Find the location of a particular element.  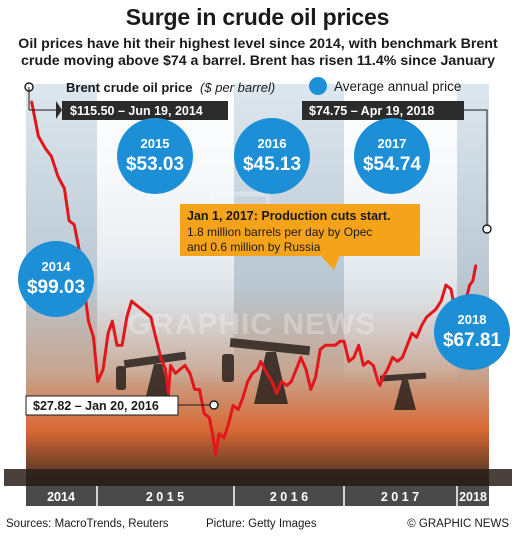

year-label-2016: 2 0 1 6 is located at coordinates (289, 497).